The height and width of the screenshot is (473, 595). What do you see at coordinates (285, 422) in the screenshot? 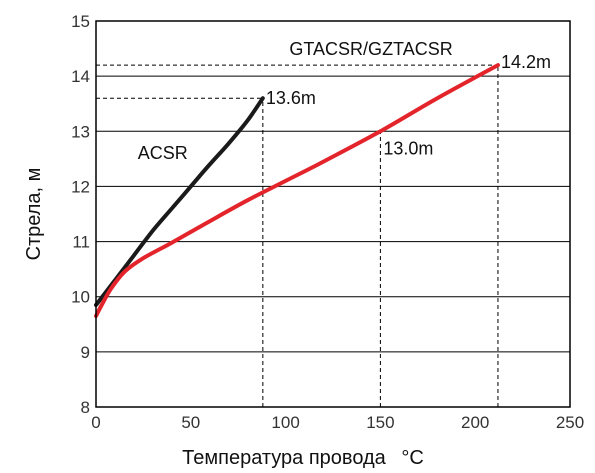
I see `x-tick-label: 100` at bounding box center [285, 422].